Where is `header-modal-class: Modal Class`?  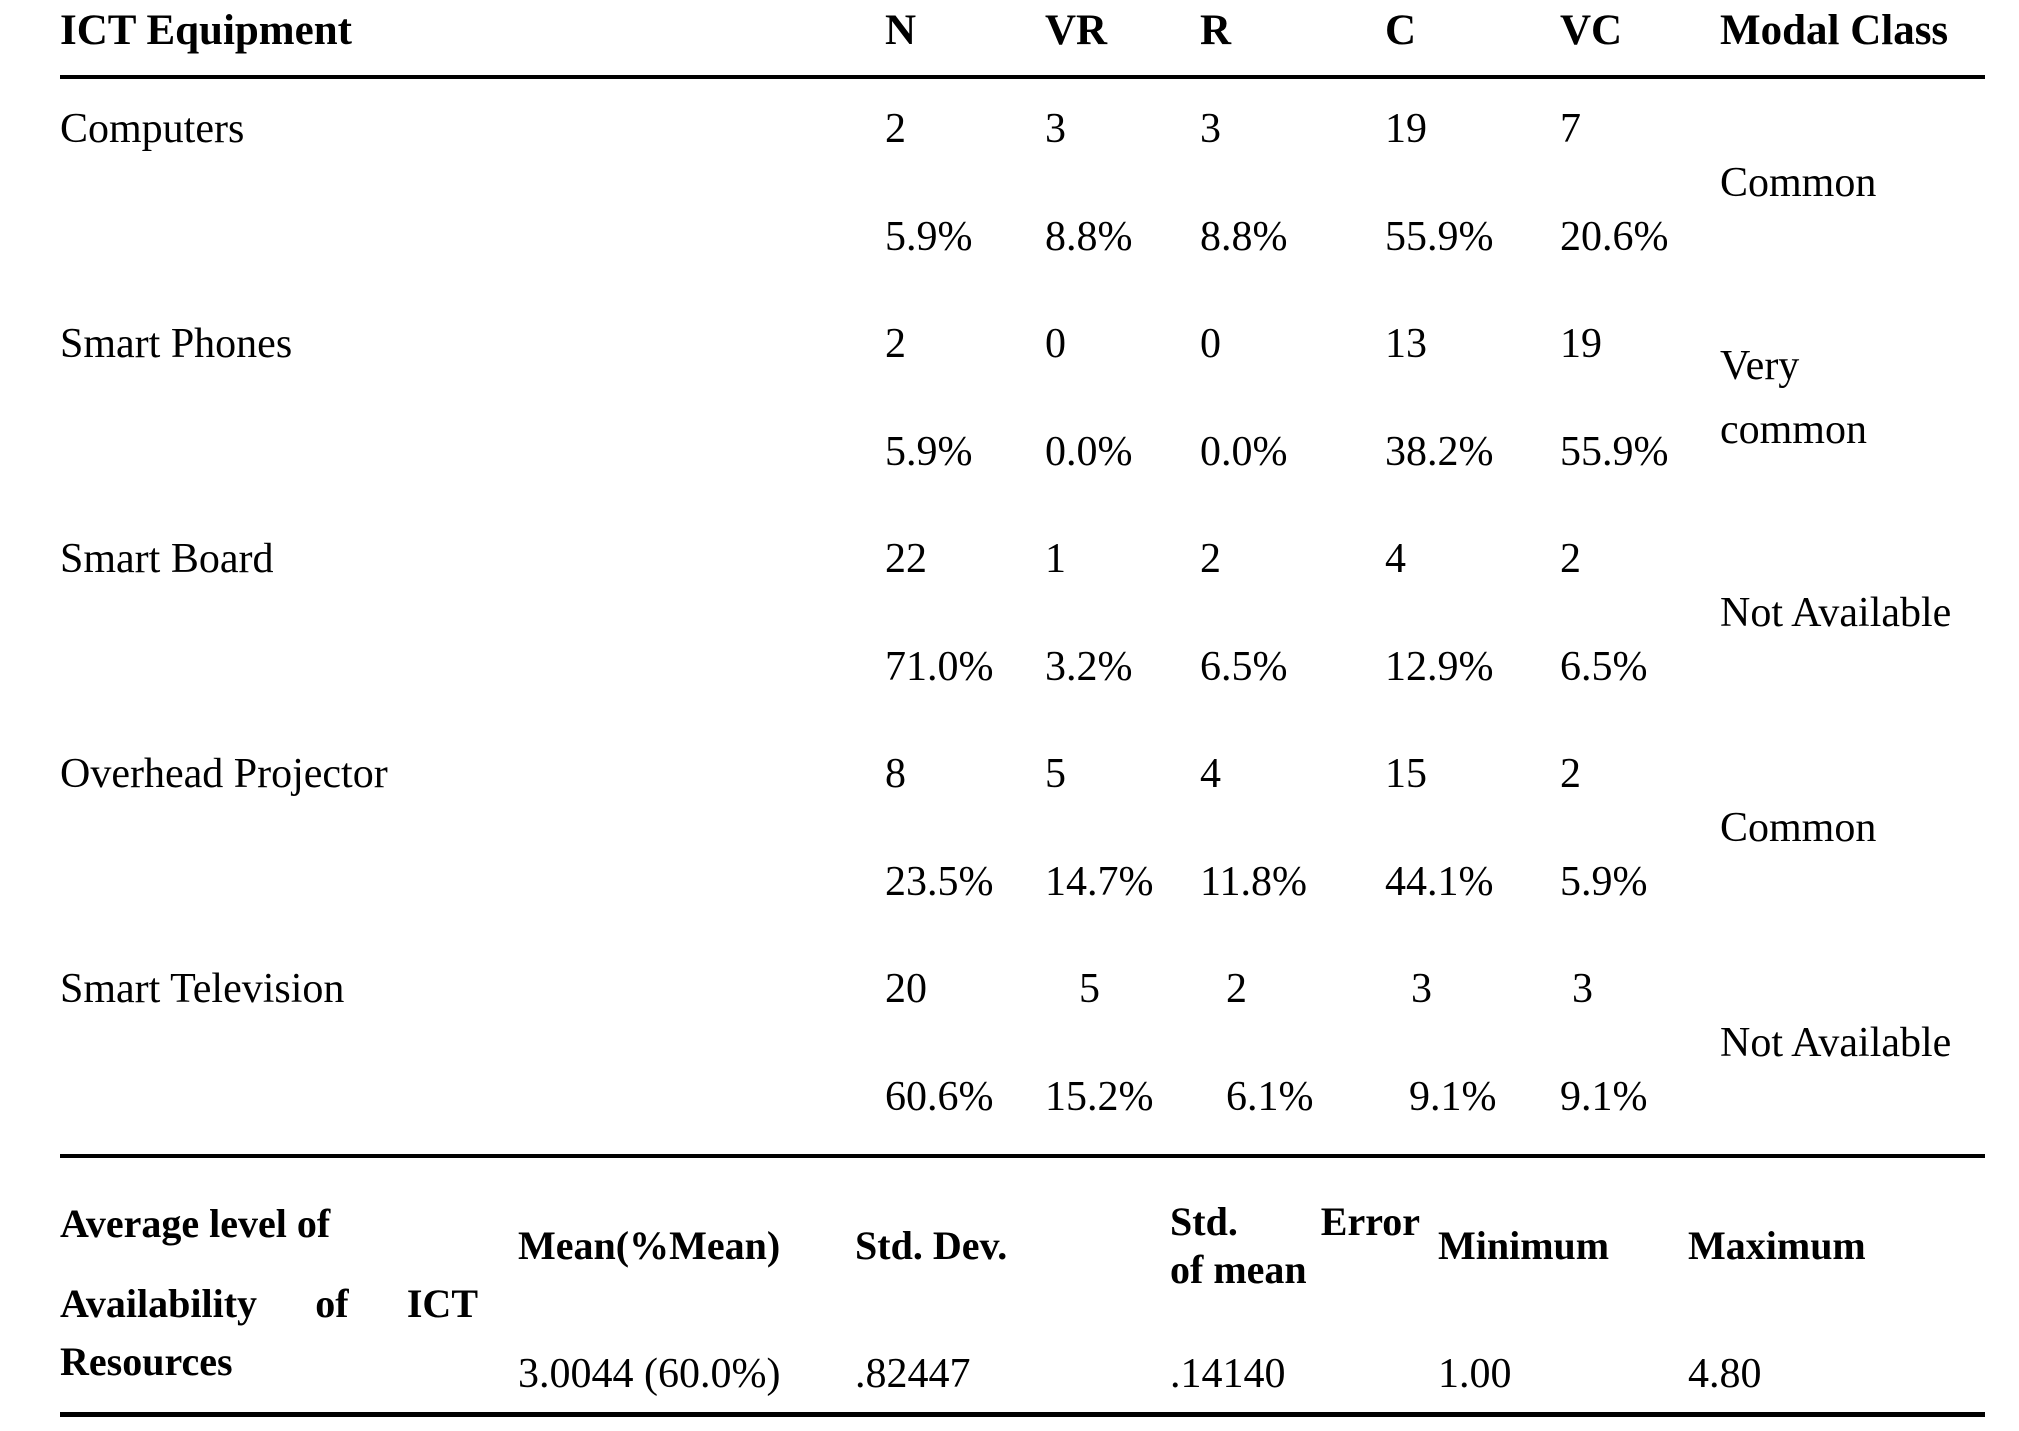 header-modal-class: Modal Class is located at coordinates (1834, 30).